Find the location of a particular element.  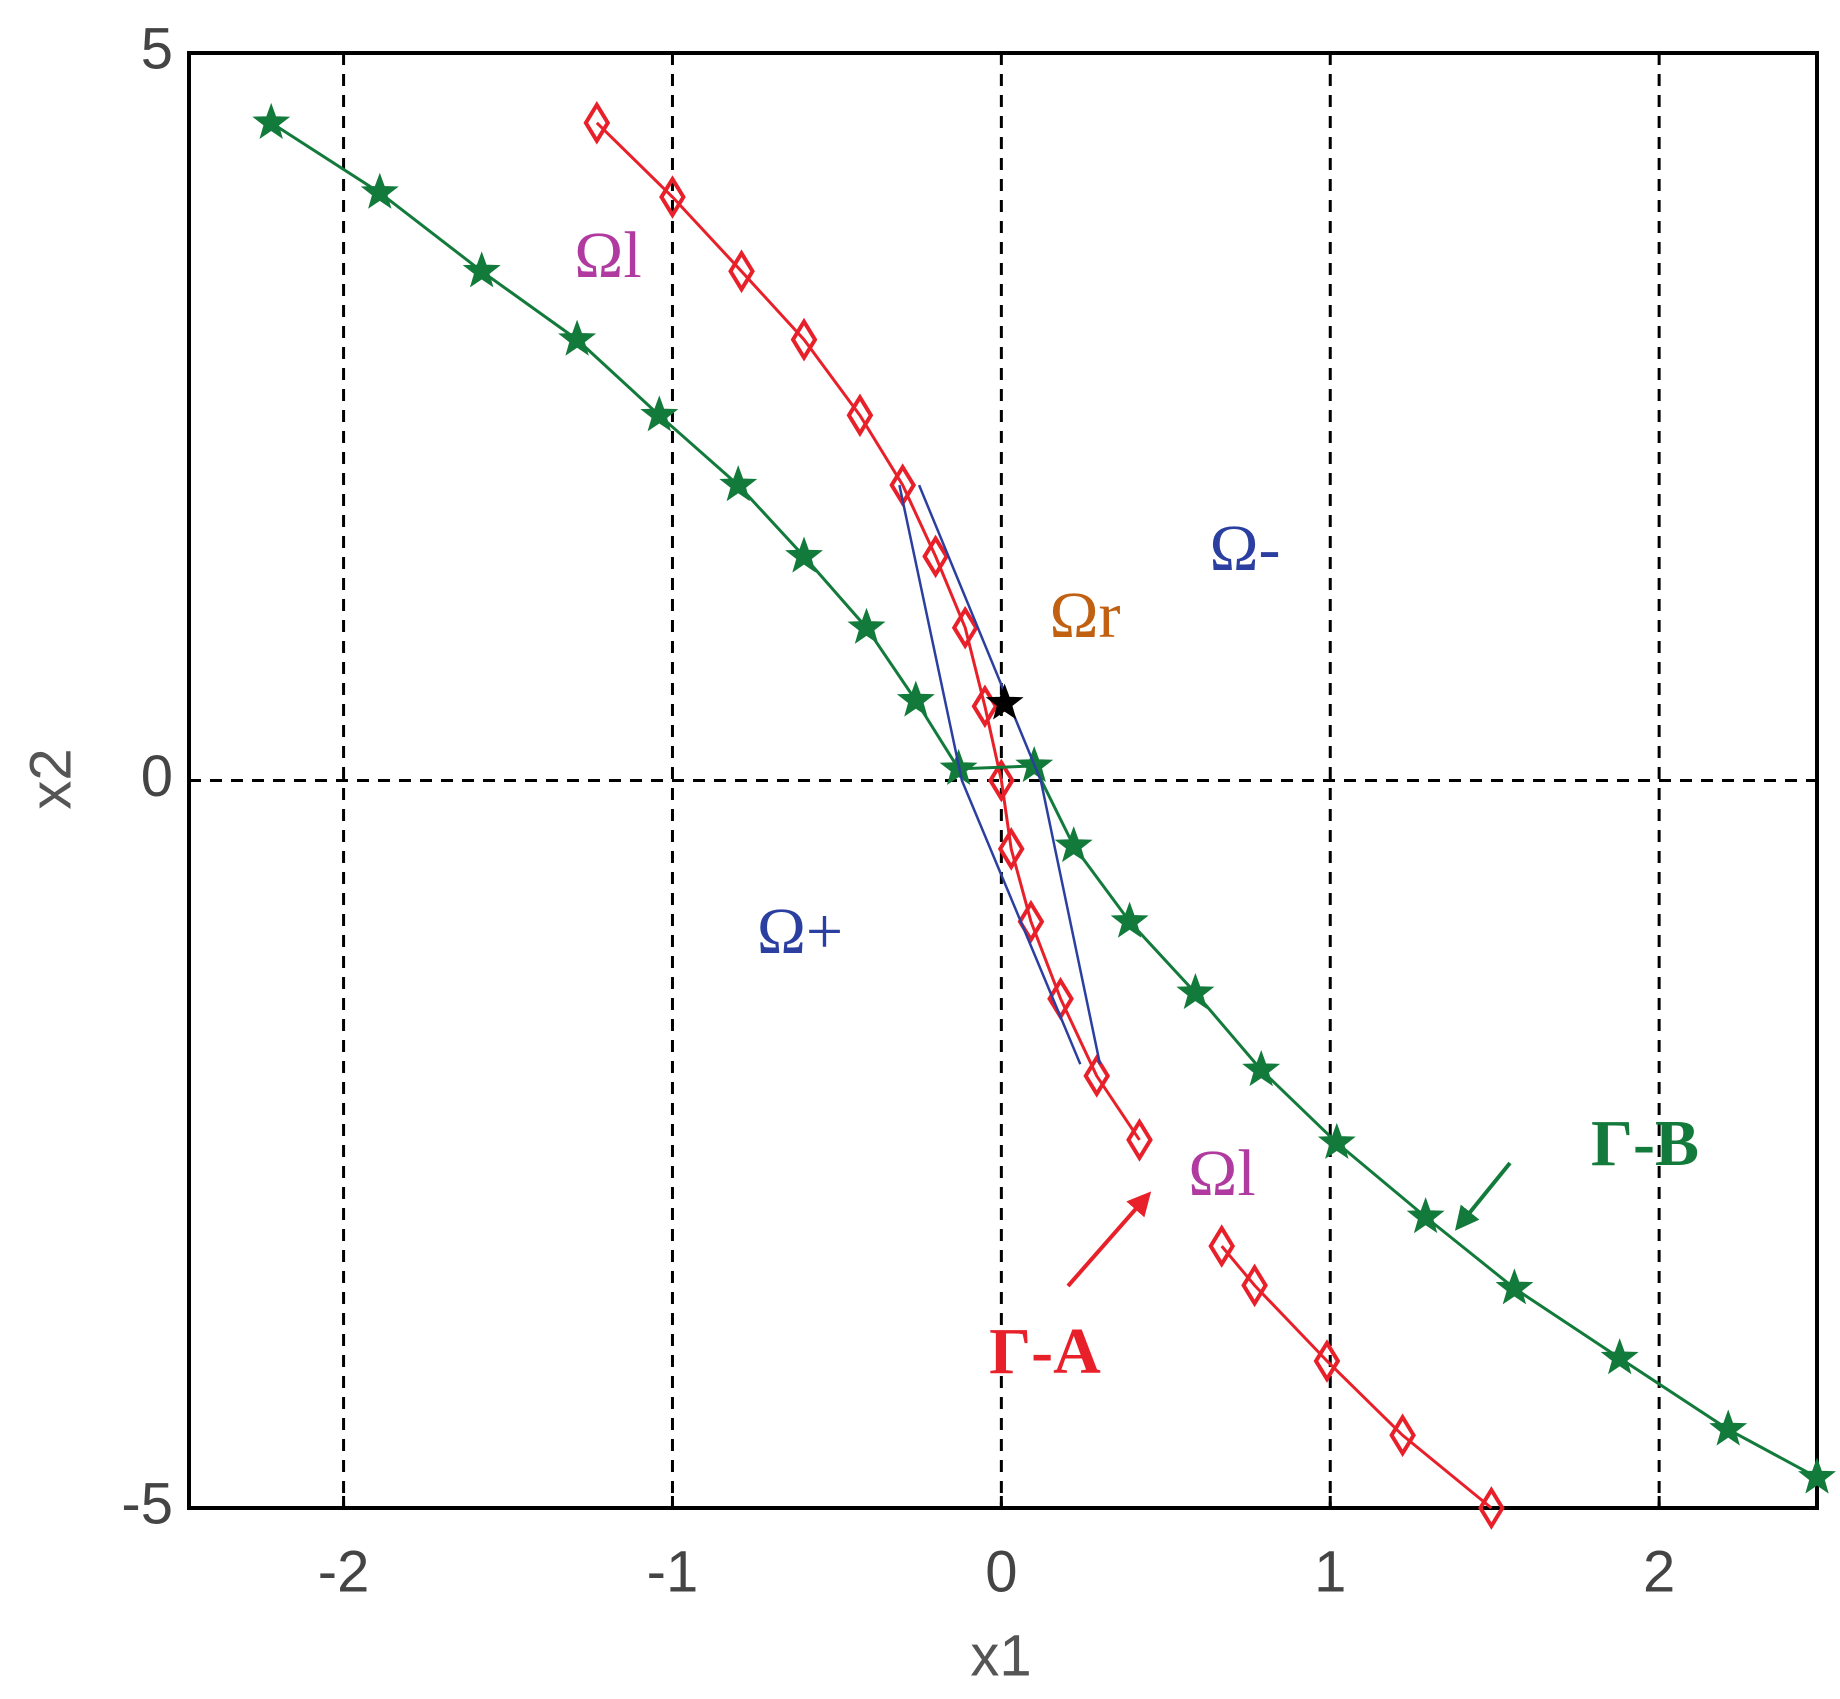

y-axis-label: x2 is located at coordinates (50, 778).